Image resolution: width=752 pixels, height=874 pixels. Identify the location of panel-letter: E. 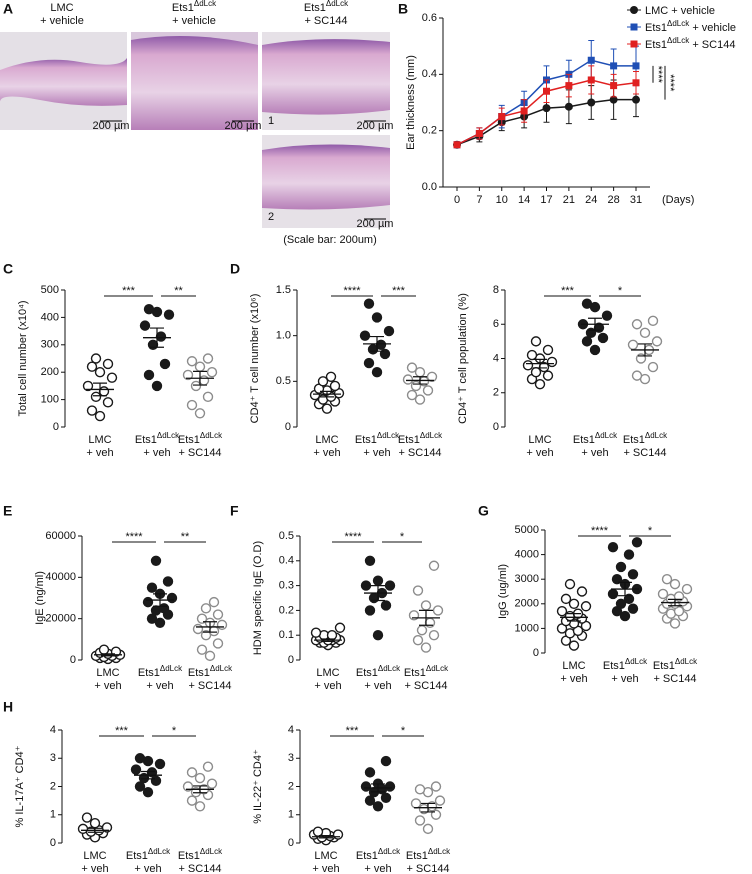
(7, 511).